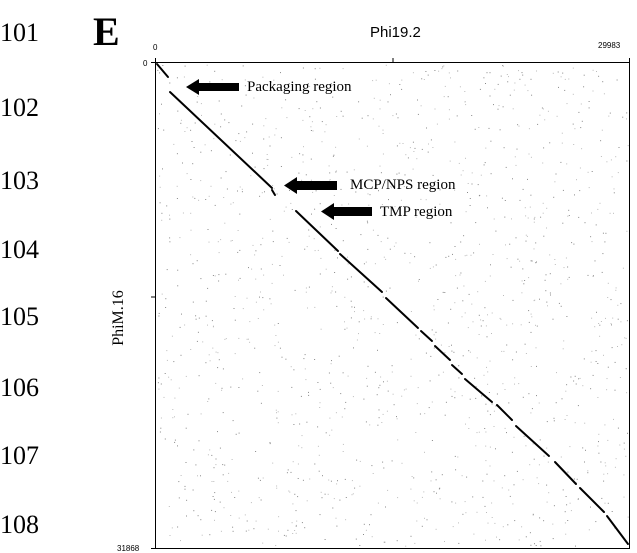 Image resolution: width=637 pixels, height=553 pixels. What do you see at coordinates (299, 87) in the screenshot?
I see `annotation-packaging-region: Packaging region` at bounding box center [299, 87].